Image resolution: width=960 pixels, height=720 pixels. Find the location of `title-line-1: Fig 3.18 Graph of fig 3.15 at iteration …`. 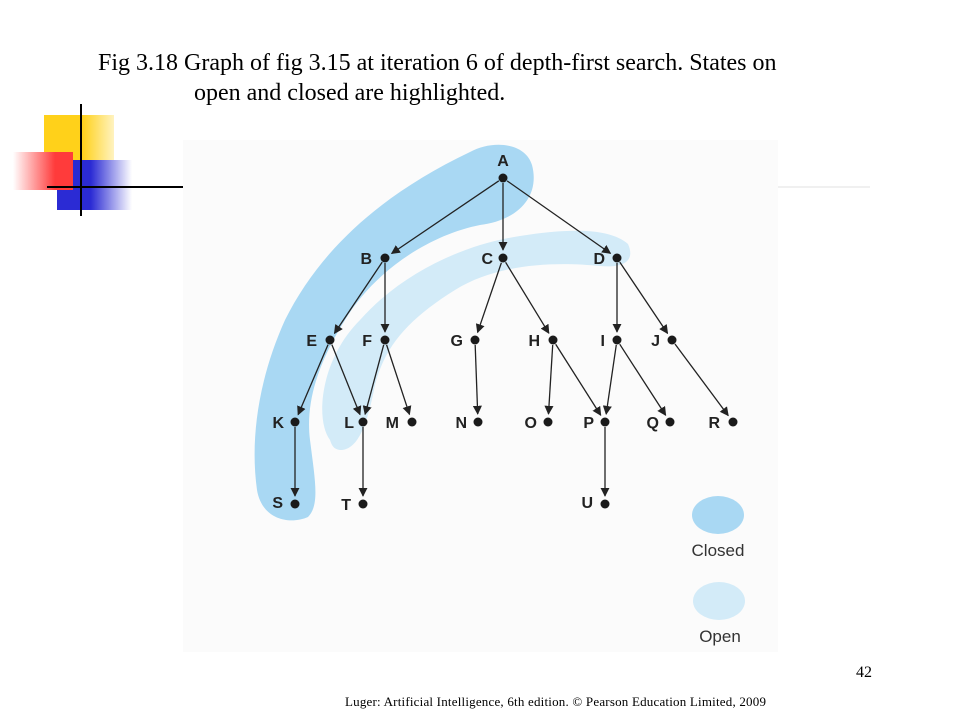

title-line-1: Fig 3.18 Graph of fig 3.15 at iteration … is located at coordinates (437, 63).